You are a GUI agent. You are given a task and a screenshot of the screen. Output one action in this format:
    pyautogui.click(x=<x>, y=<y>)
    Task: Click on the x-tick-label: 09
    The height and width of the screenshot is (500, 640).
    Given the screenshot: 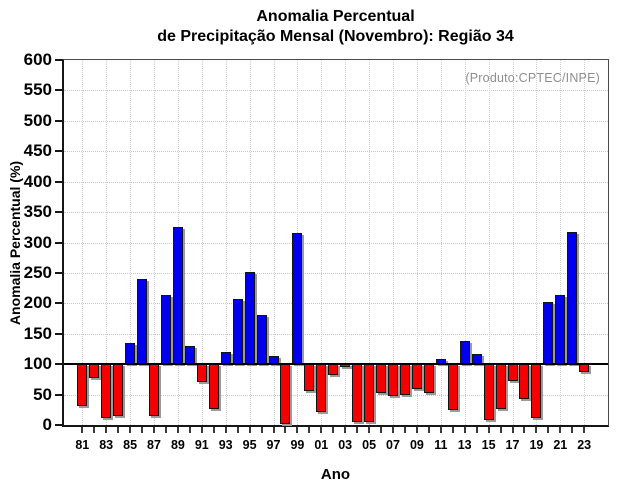 What is the action you would take?
    pyautogui.click(x=416, y=445)
    